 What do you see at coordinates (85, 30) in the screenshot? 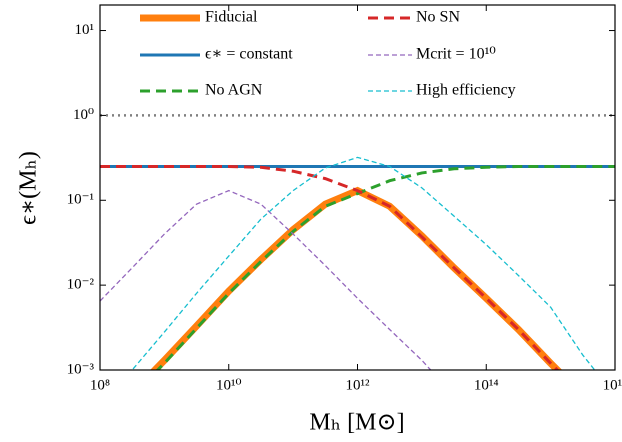
I see `y-tick-label: 10¹` at bounding box center [85, 30].